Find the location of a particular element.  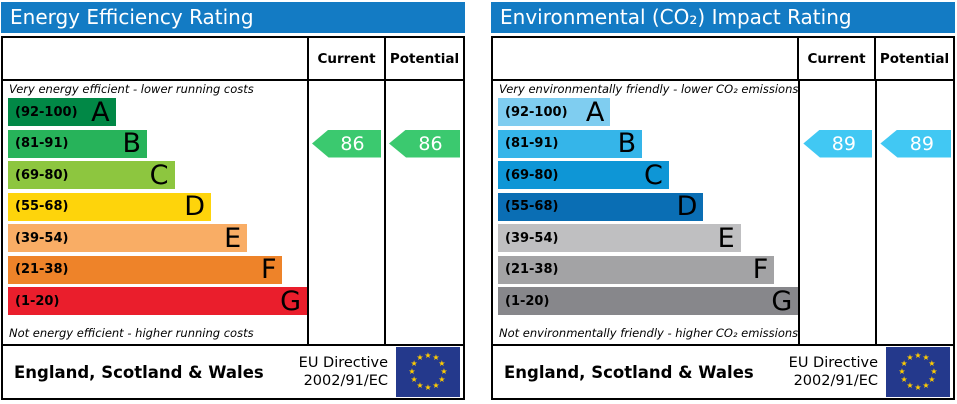

band-row-f: (21-38) F is located at coordinates (157, 269).